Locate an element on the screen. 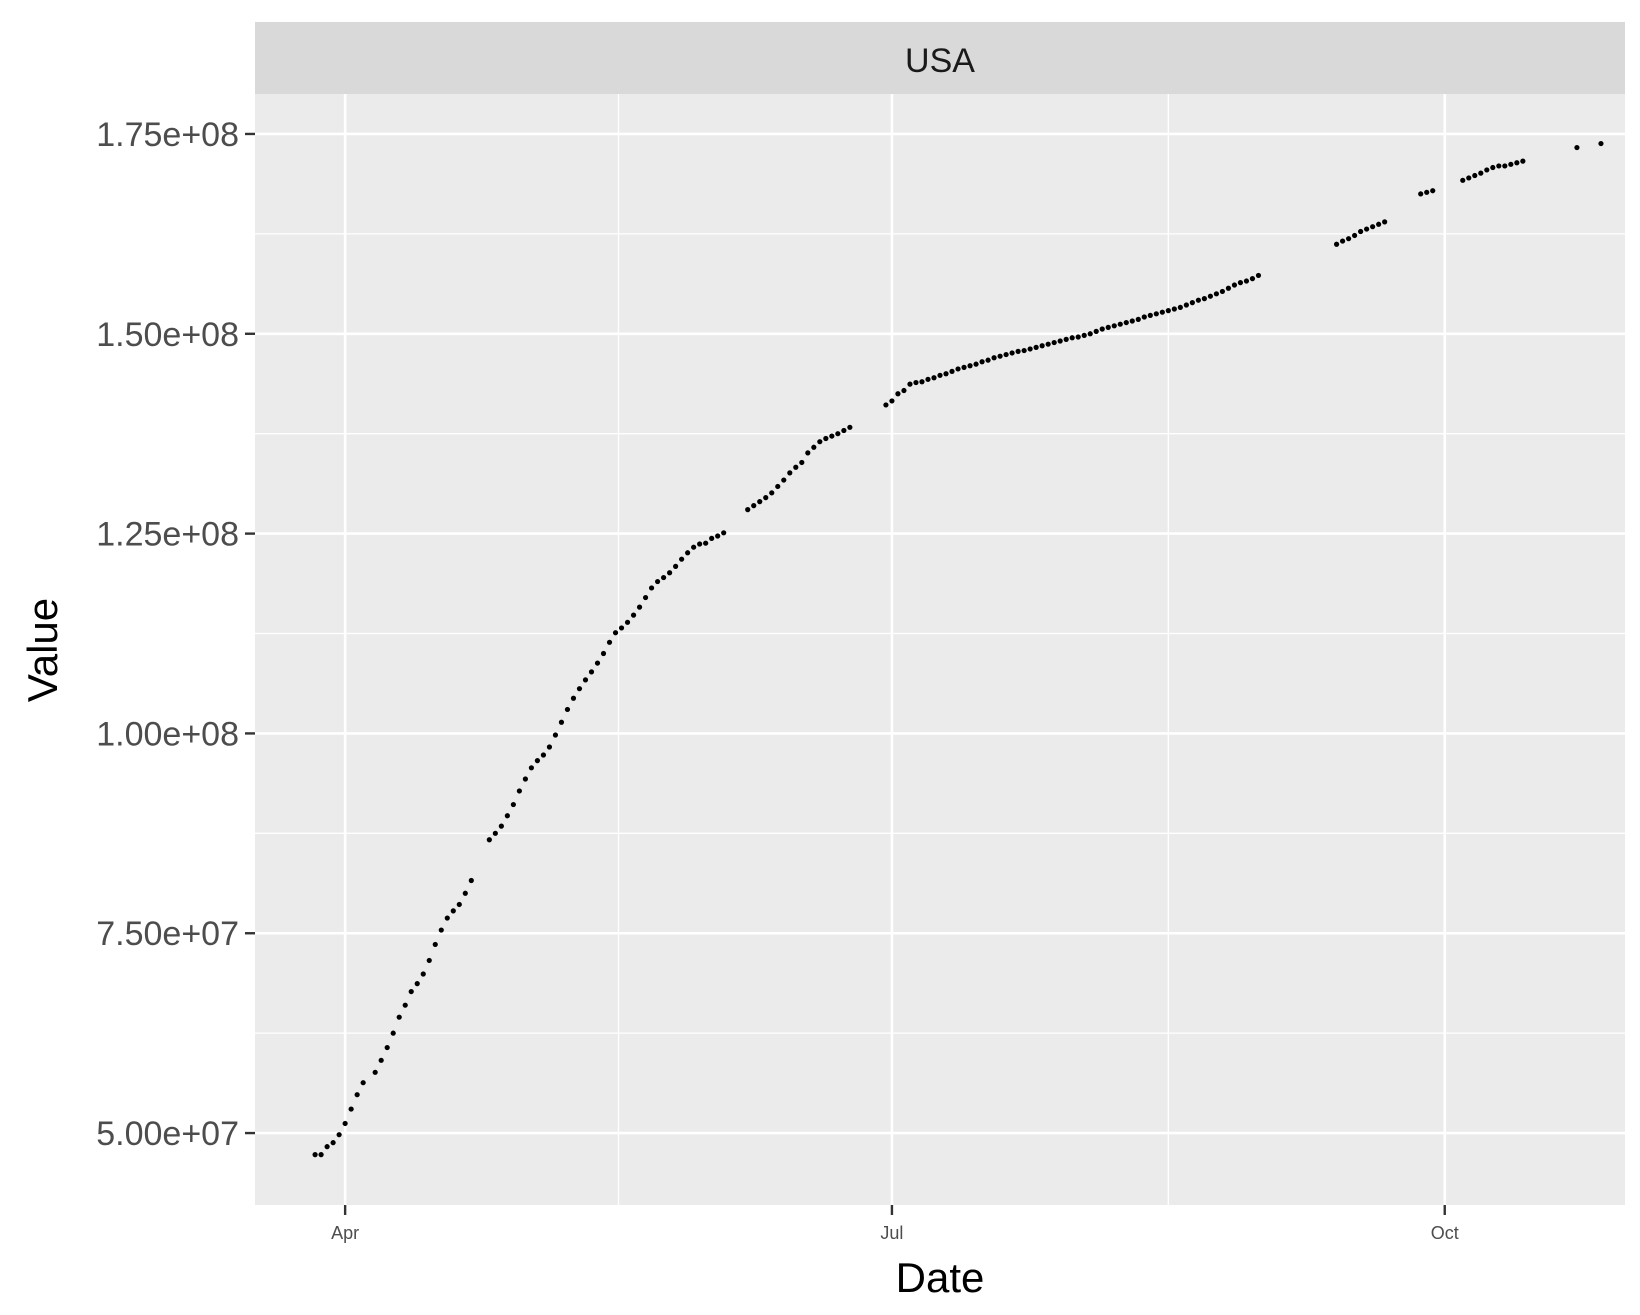  y-tick-label: 7.50e+07 is located at coordinates (167, 934).